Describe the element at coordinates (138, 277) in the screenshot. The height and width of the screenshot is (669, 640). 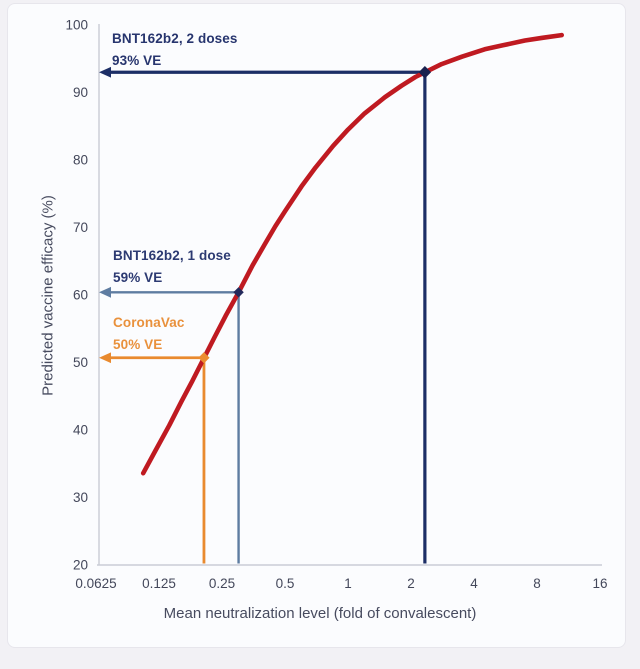
I see `annotation-value: 59% VE` at that location.